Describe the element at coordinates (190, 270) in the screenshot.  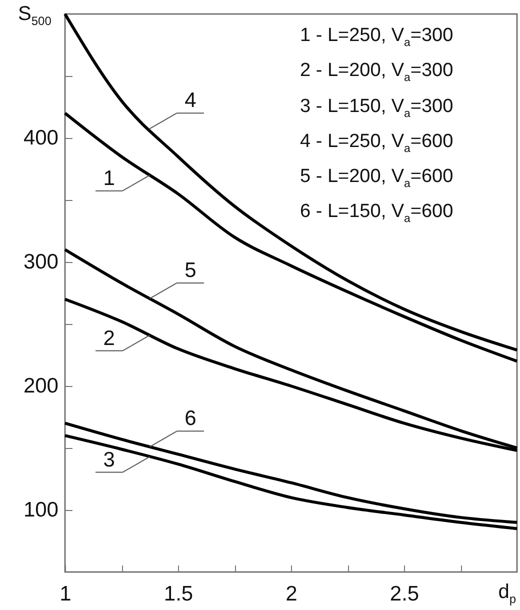
I see `series-label: 5` at that location.